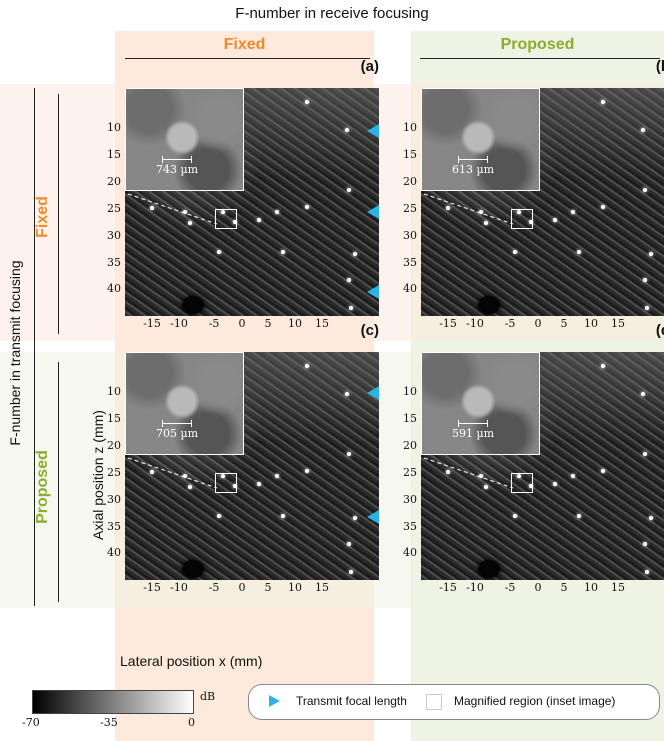 Image resolution: width=664 pixels, height=741 pixels. What do you see at coordinates (332, 13) in the screenshot?
I see `receive-focusing-title: F-number in receive focusing` at bounding box center [332, 13].